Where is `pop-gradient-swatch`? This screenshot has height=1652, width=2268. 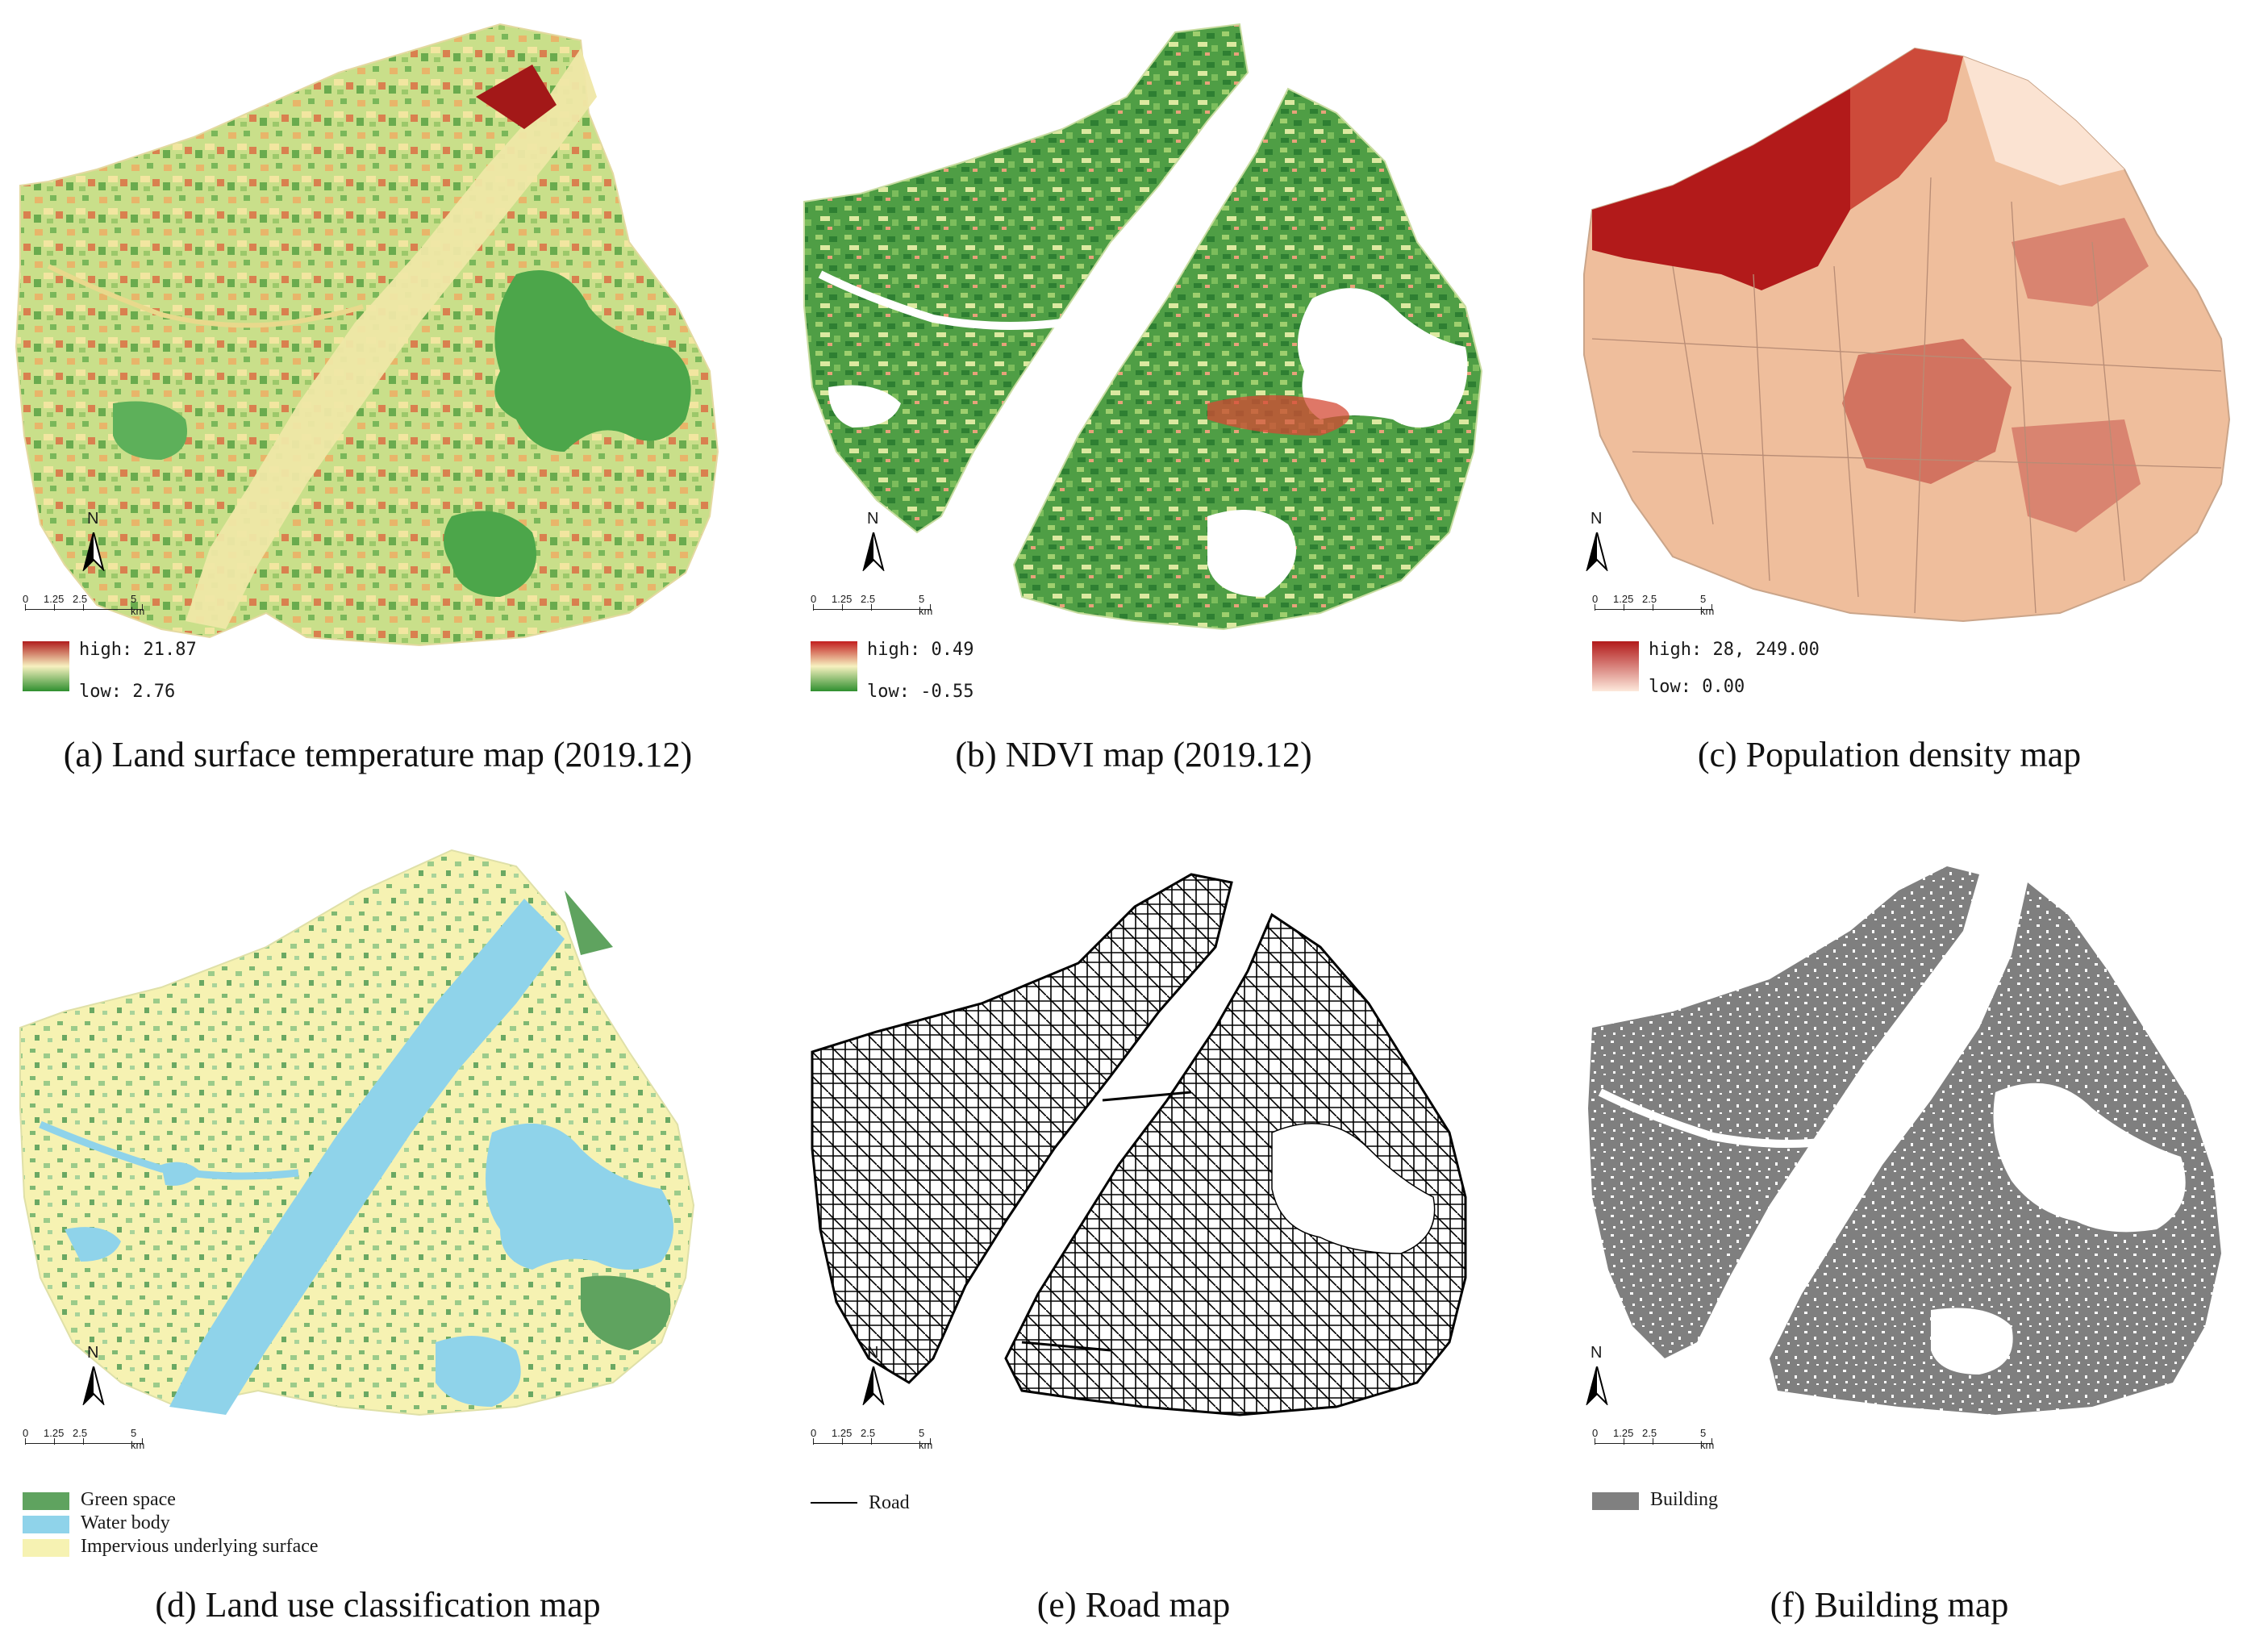
pop-gradient-swatch is located at coordinates (1615, 666).